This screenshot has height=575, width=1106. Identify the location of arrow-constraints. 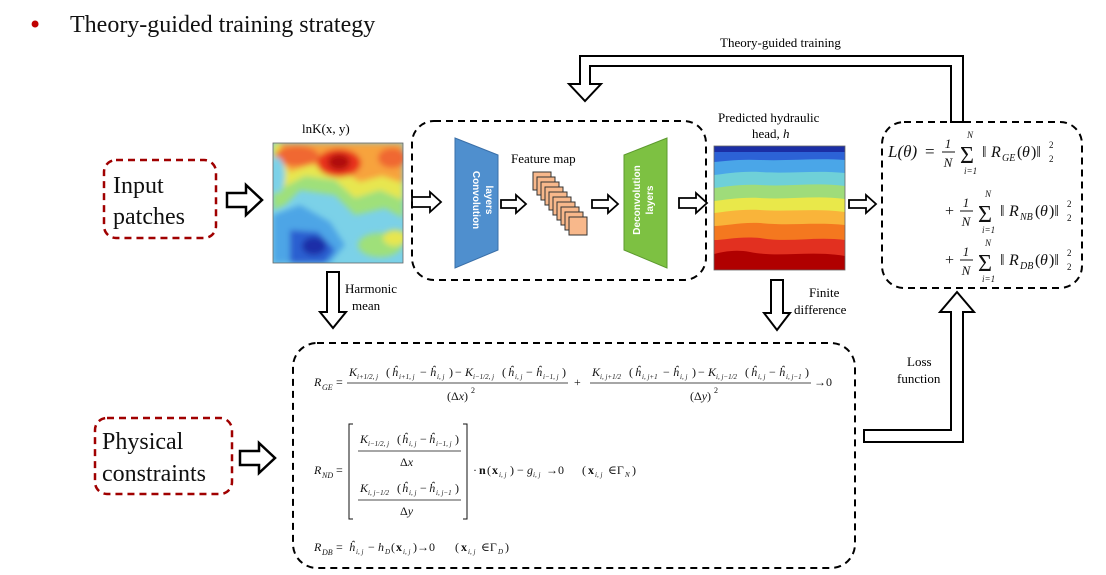
(257, 458).